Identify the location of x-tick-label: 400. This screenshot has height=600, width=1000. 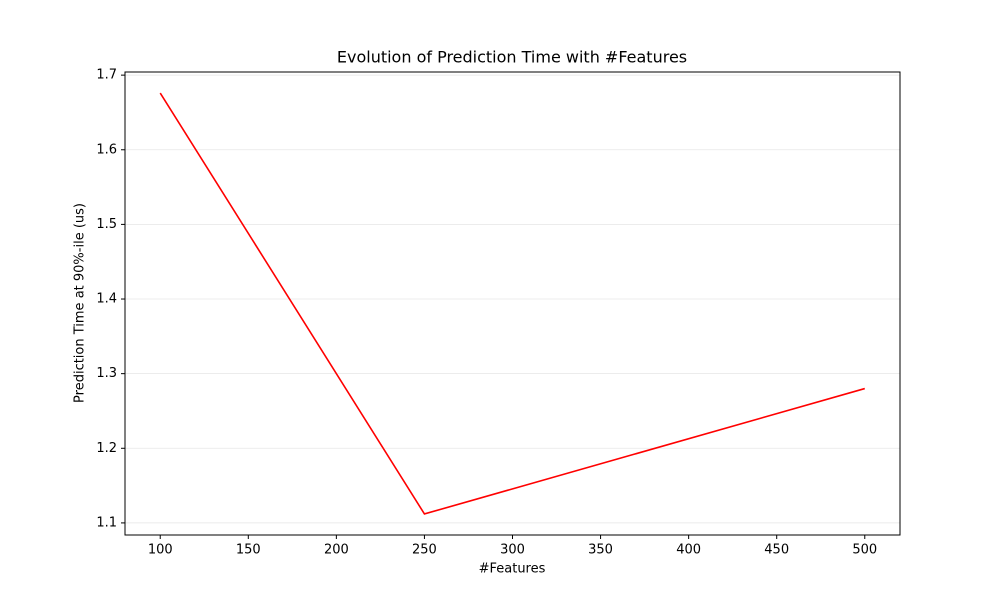
(688, 550).